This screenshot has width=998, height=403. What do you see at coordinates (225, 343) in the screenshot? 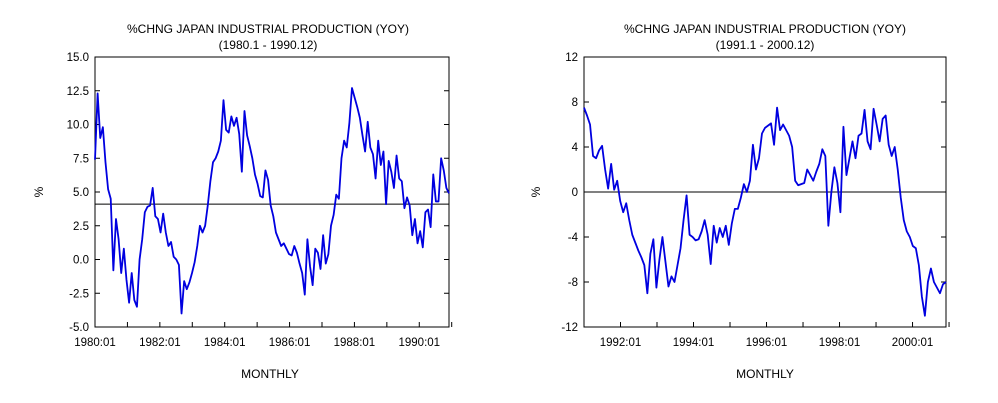
I see `x-tick-label: 1984:01` at bounding box center [225, 343].